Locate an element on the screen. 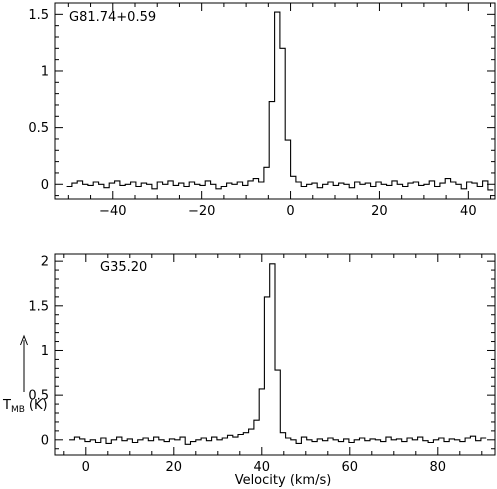  y-axis-label: TMB (K) is located at coordinates (25, 374).